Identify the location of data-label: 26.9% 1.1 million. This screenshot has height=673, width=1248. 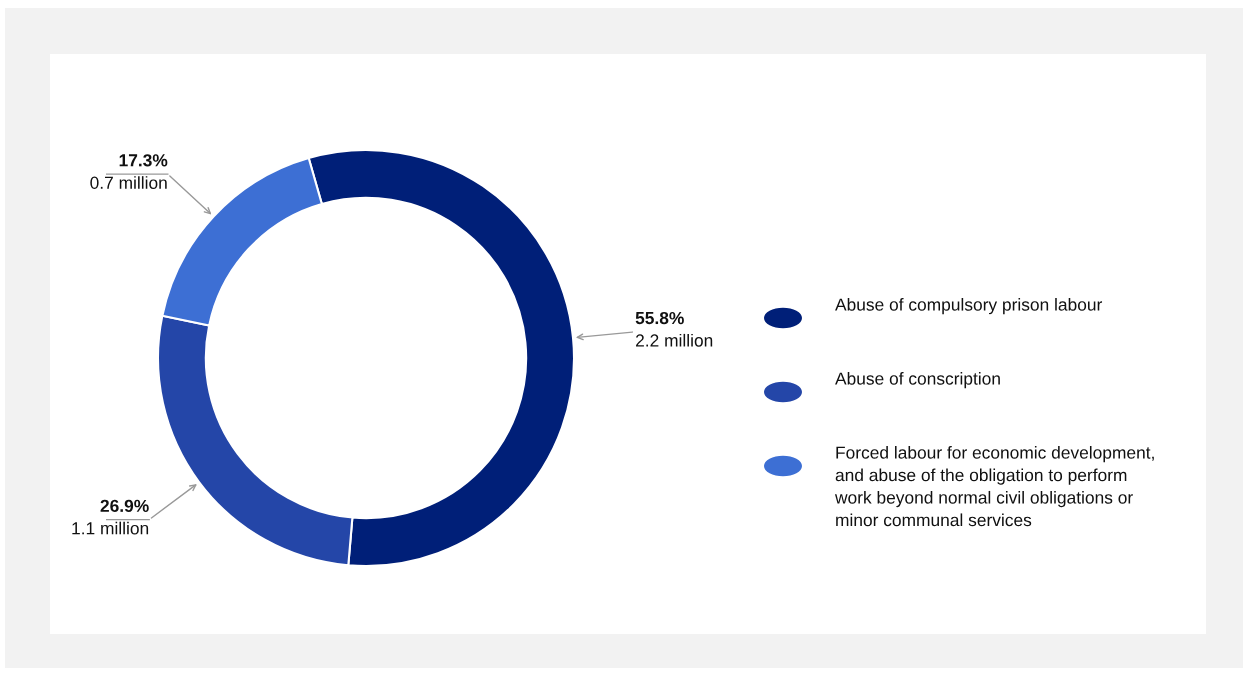
(110, 517).